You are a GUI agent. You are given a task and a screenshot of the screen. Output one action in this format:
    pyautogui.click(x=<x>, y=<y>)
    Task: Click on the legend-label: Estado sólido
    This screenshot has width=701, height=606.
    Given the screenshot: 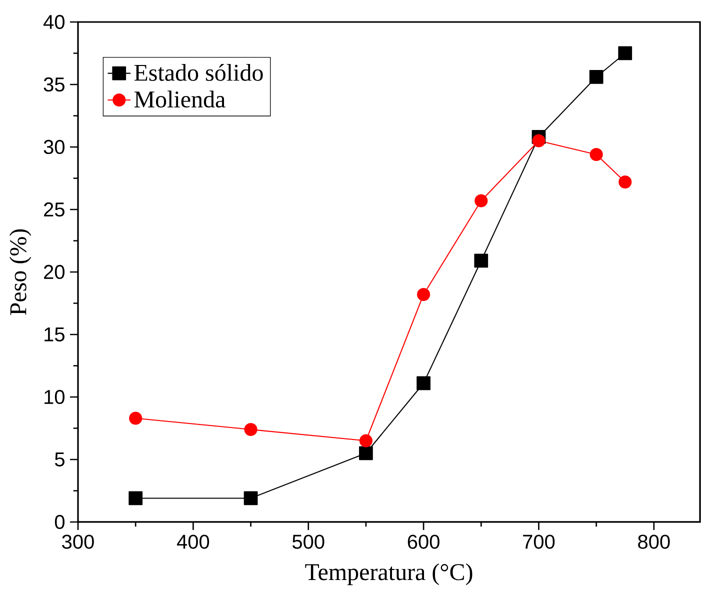 What is the action you would take?
    pyautogui.click(x=198, y=72)
    